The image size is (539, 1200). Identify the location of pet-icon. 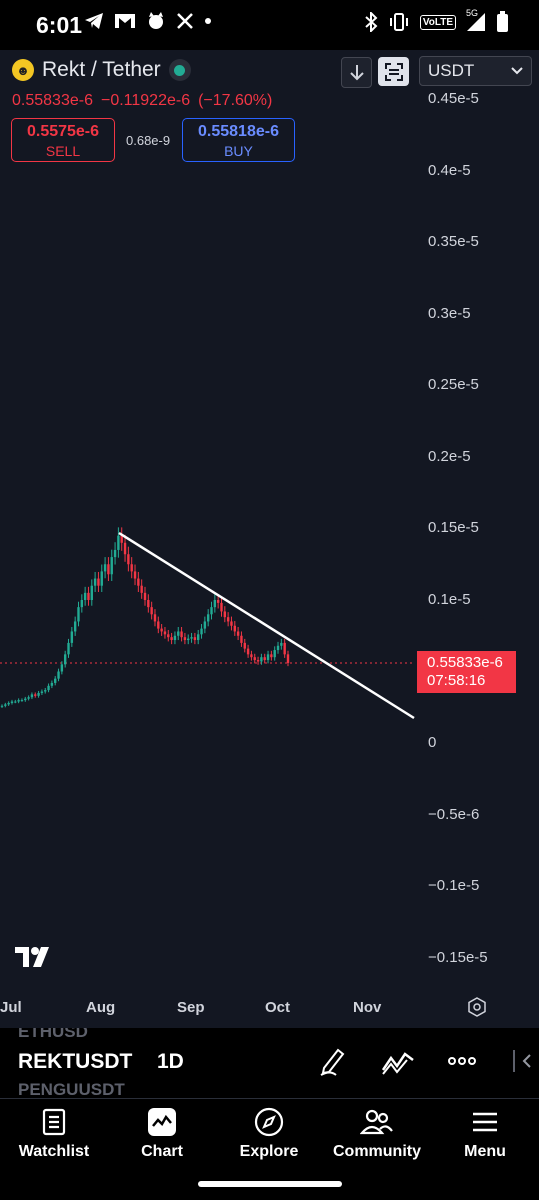
(156, 21).